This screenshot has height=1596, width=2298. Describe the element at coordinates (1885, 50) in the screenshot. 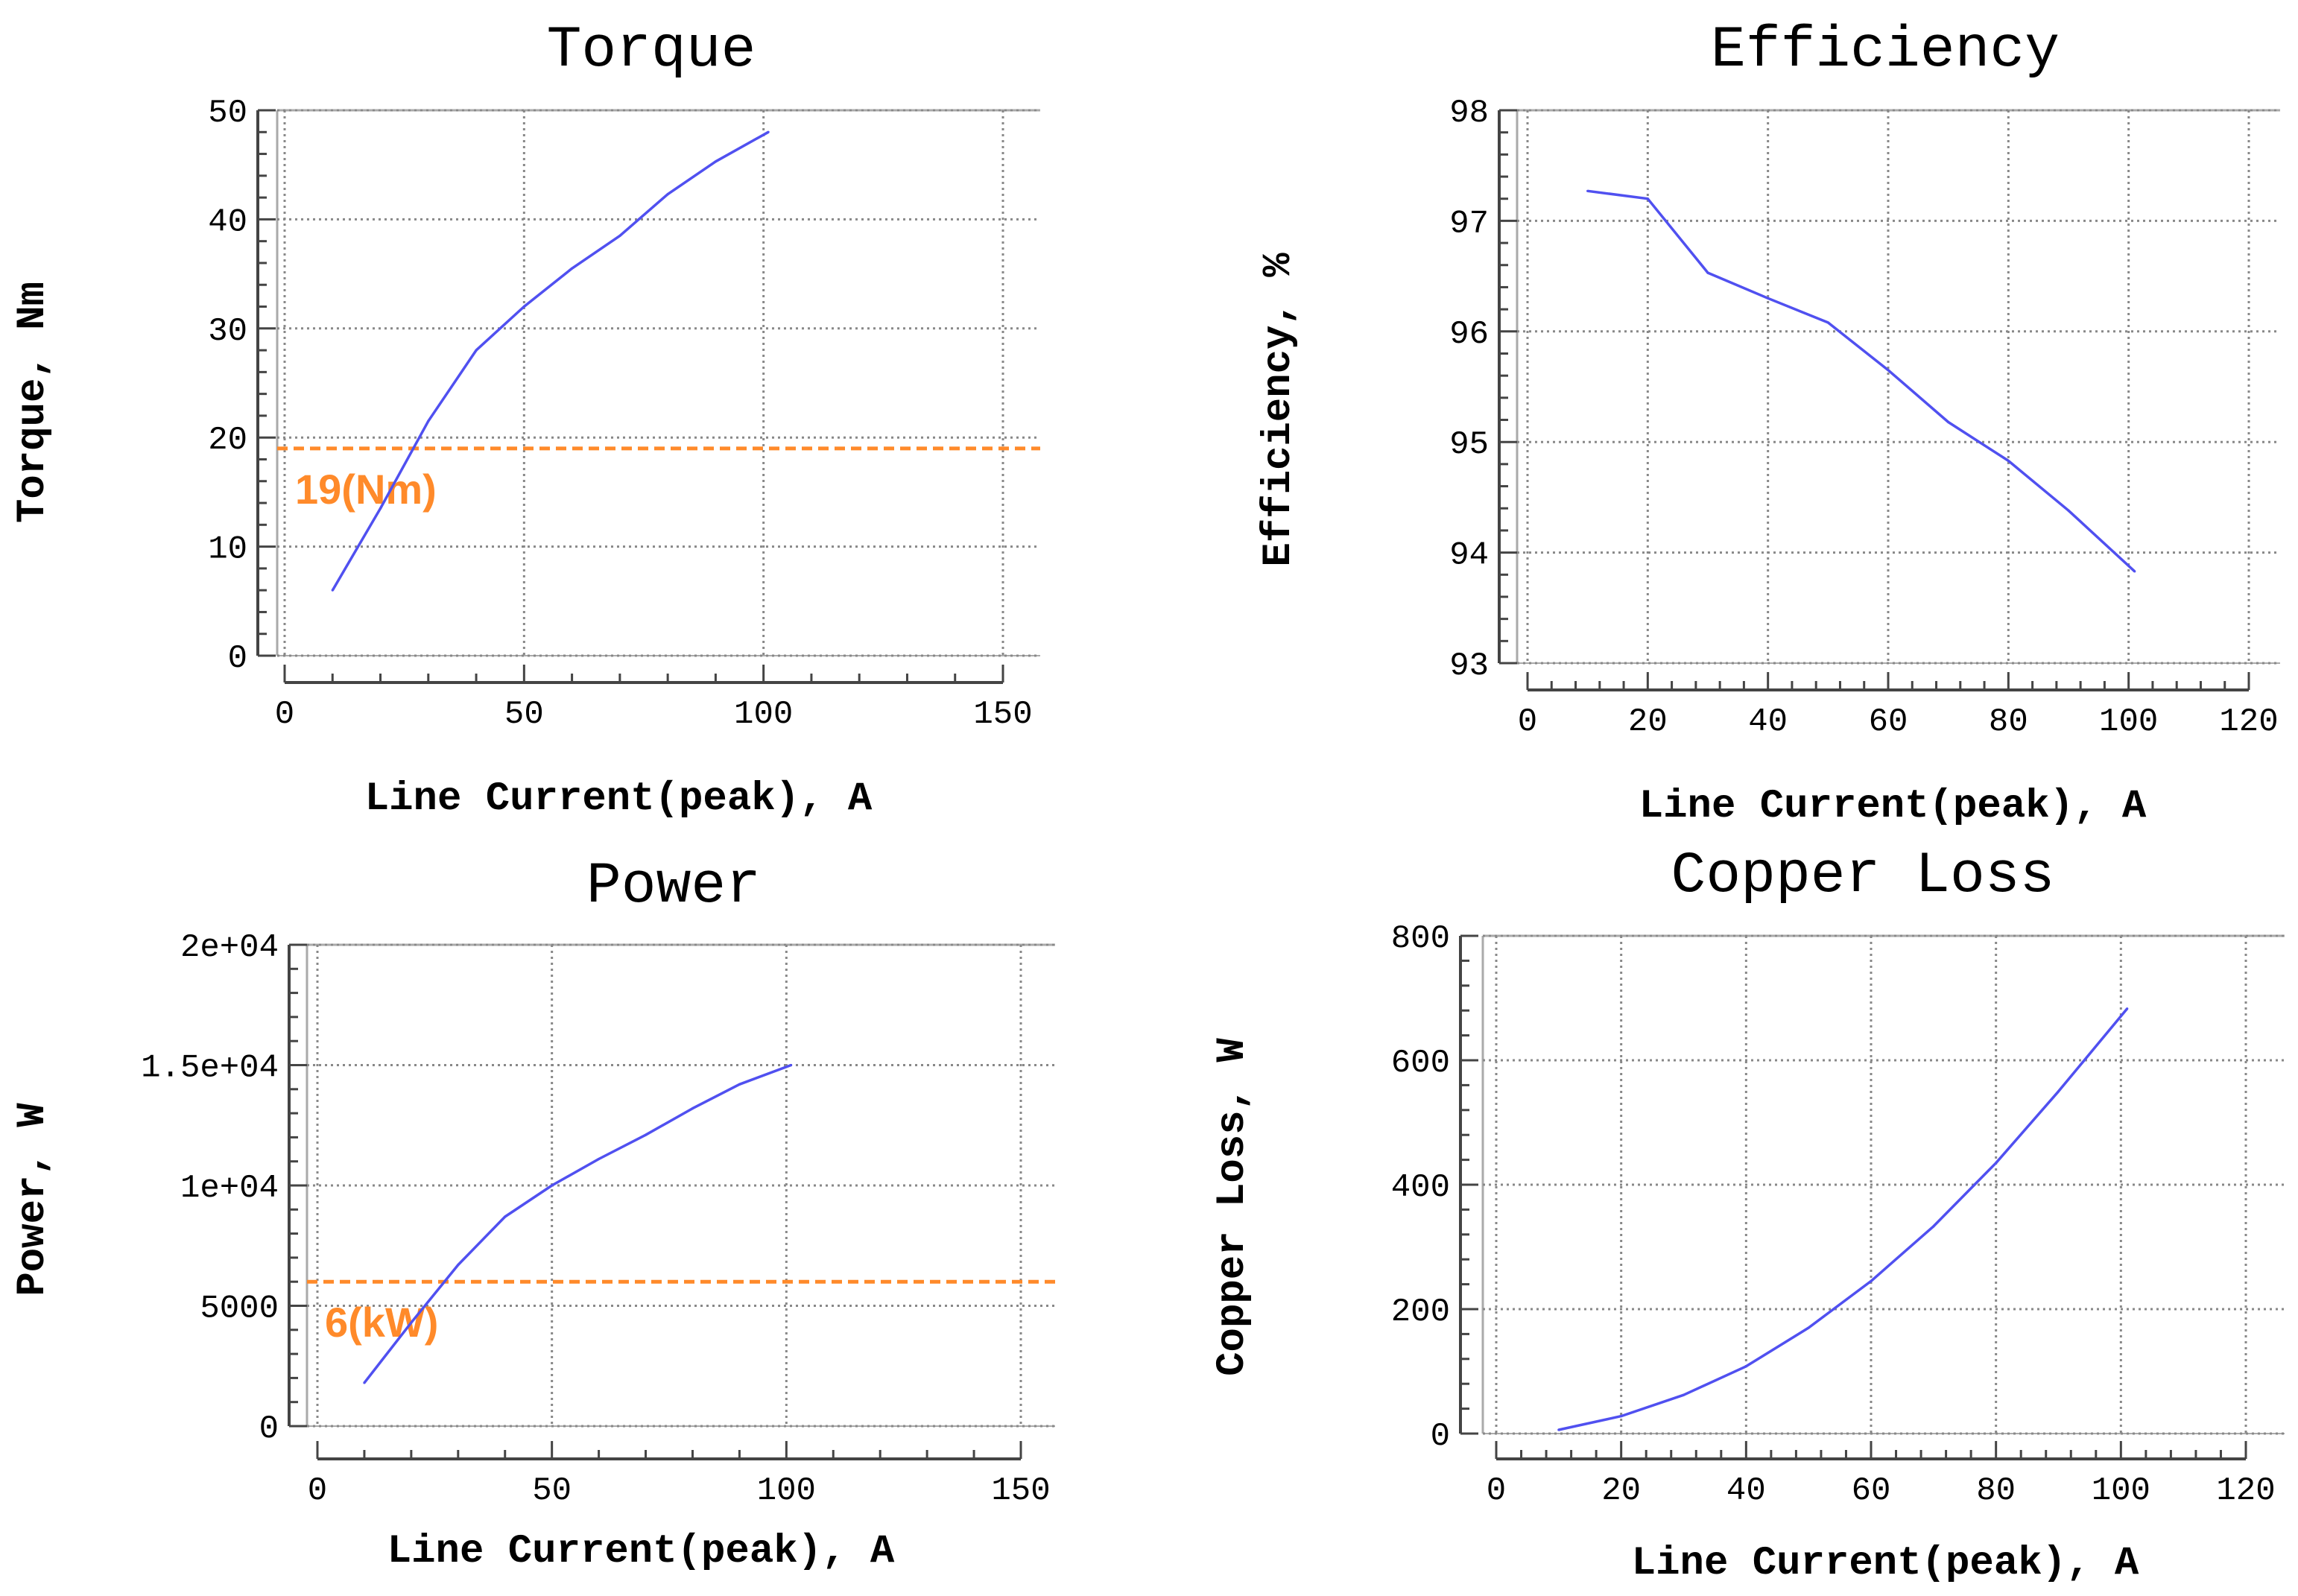

I see `chart-title: Efficiency` at that location.